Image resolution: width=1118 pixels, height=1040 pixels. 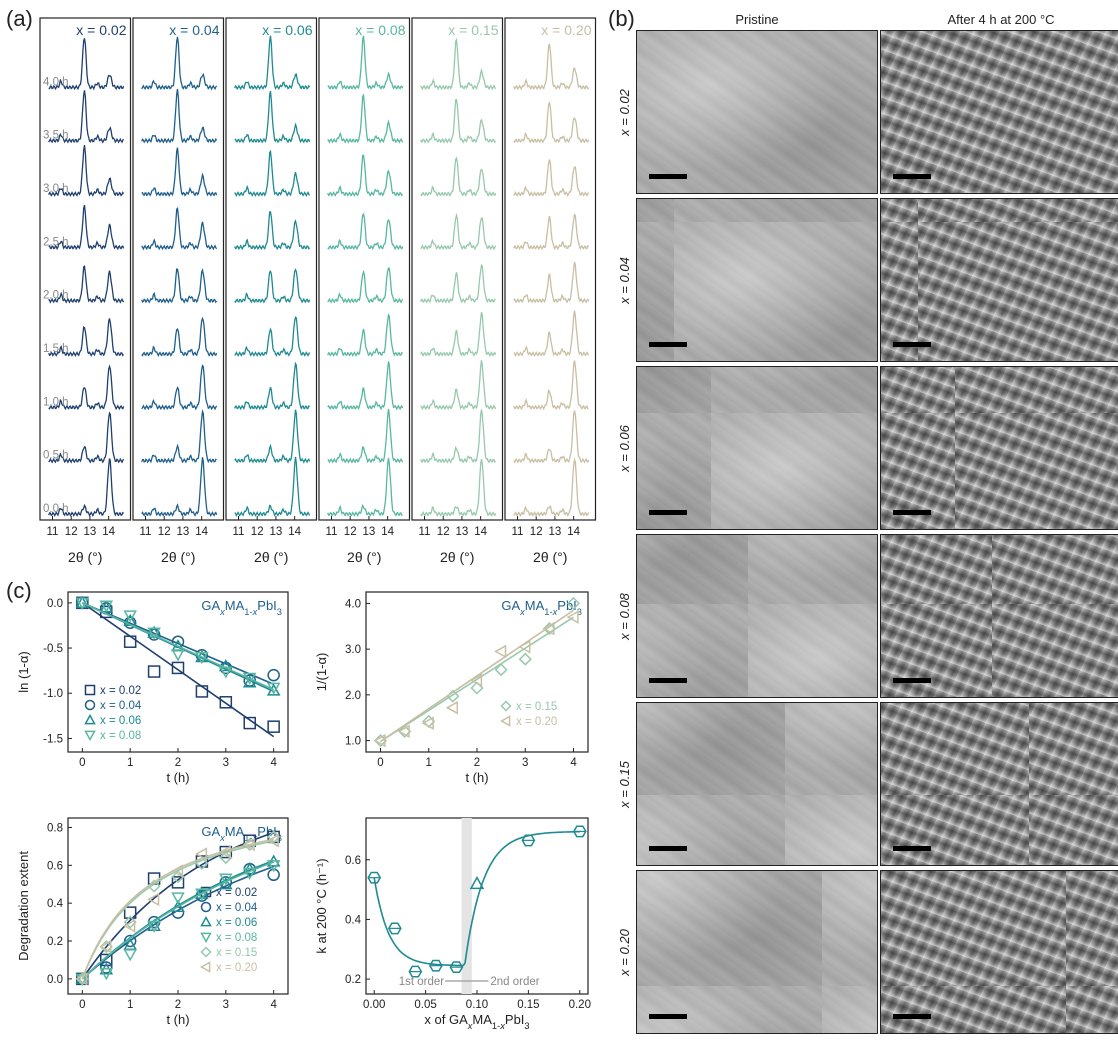 I want to click on plot-frame, so click(x=477, y=906).